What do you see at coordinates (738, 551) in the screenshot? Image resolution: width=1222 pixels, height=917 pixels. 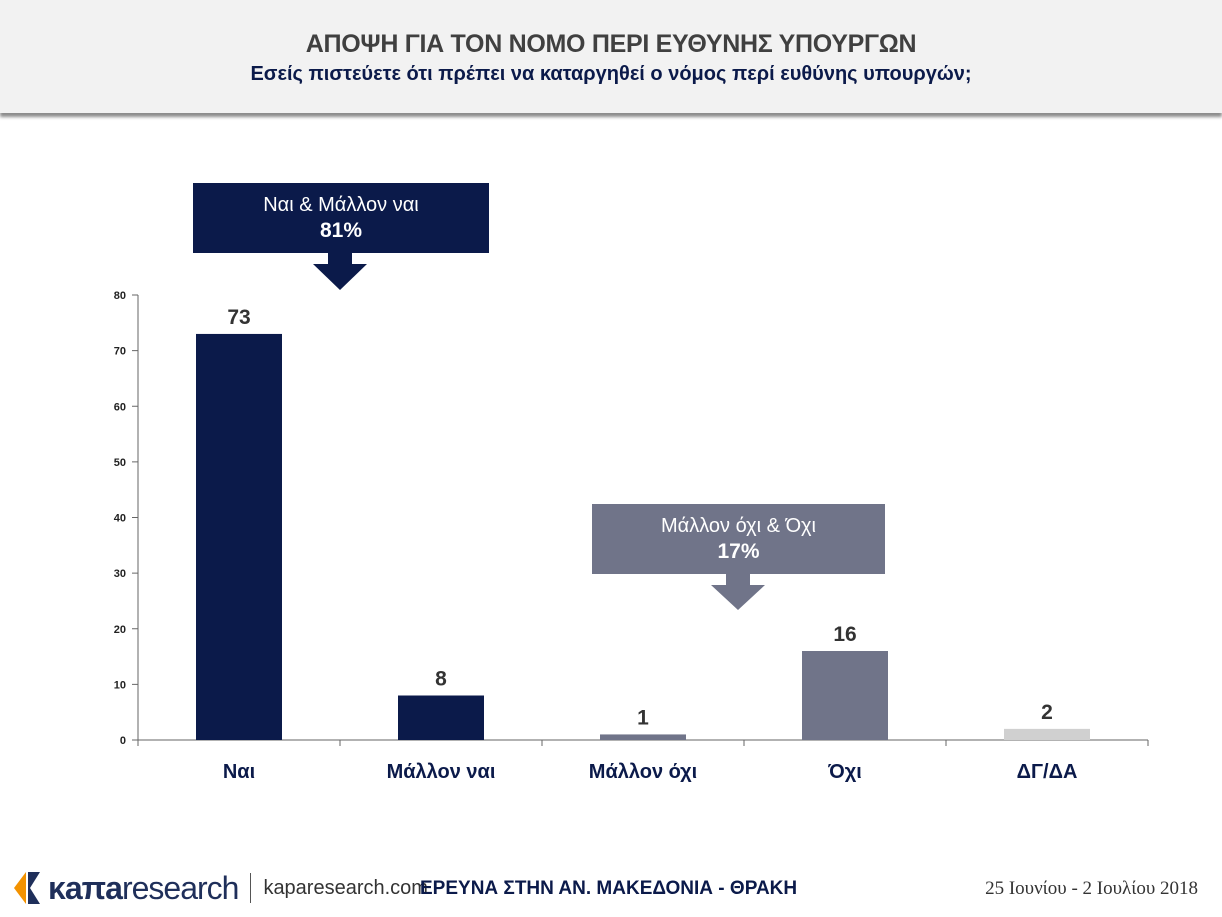 I see `callout-no-value: 17%` at bounding box center [738, 551].